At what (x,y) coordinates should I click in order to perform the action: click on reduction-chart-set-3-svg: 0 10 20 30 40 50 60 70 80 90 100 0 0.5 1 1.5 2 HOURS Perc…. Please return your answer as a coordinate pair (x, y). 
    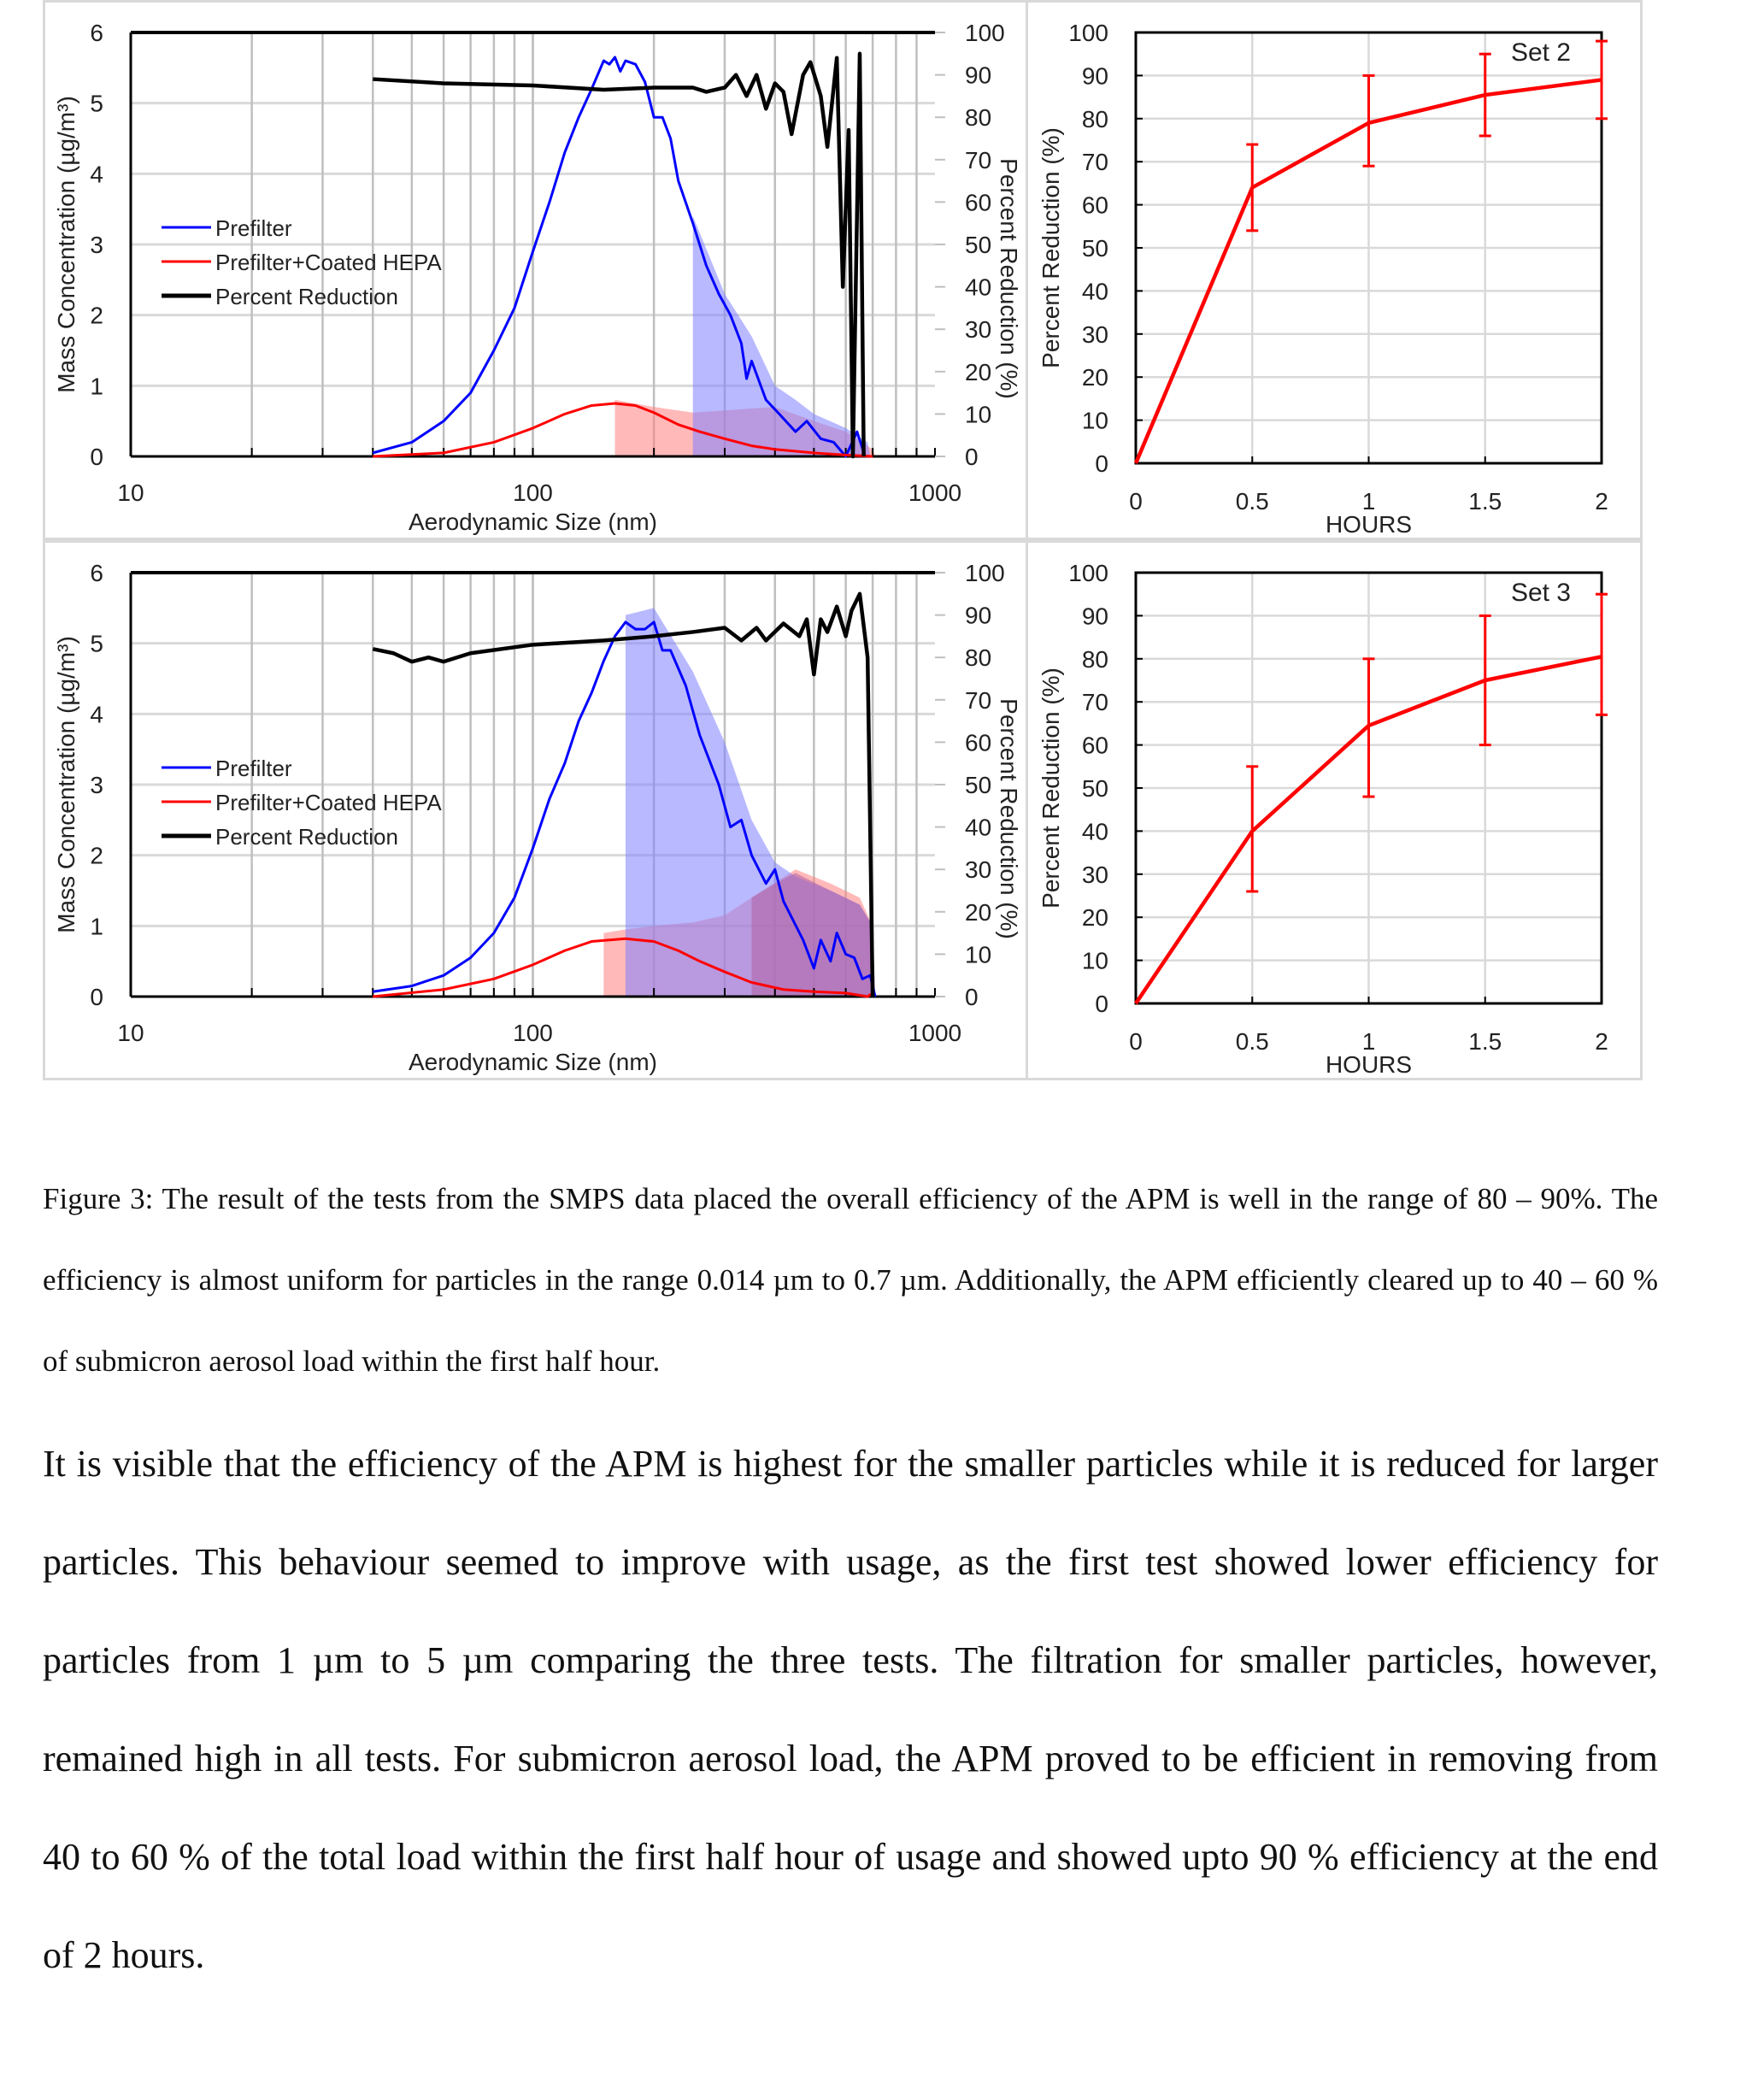
    Looking at the image, I should click on (1323, 819).